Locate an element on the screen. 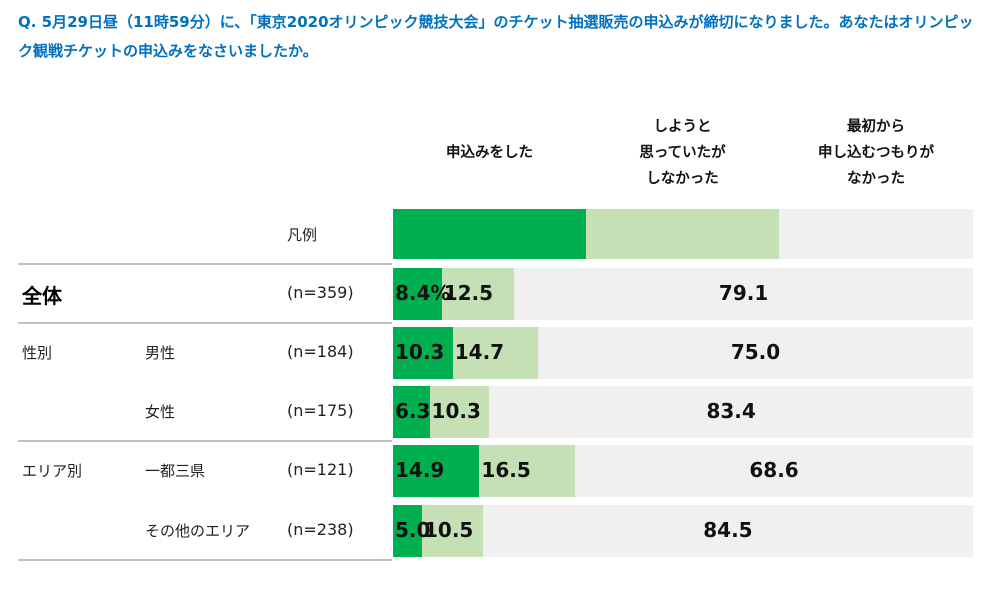 Image resolution: width=991 pixels, height=593 pixels. data-label-not-intended: 84.5 is located at coordinates (728, 530).